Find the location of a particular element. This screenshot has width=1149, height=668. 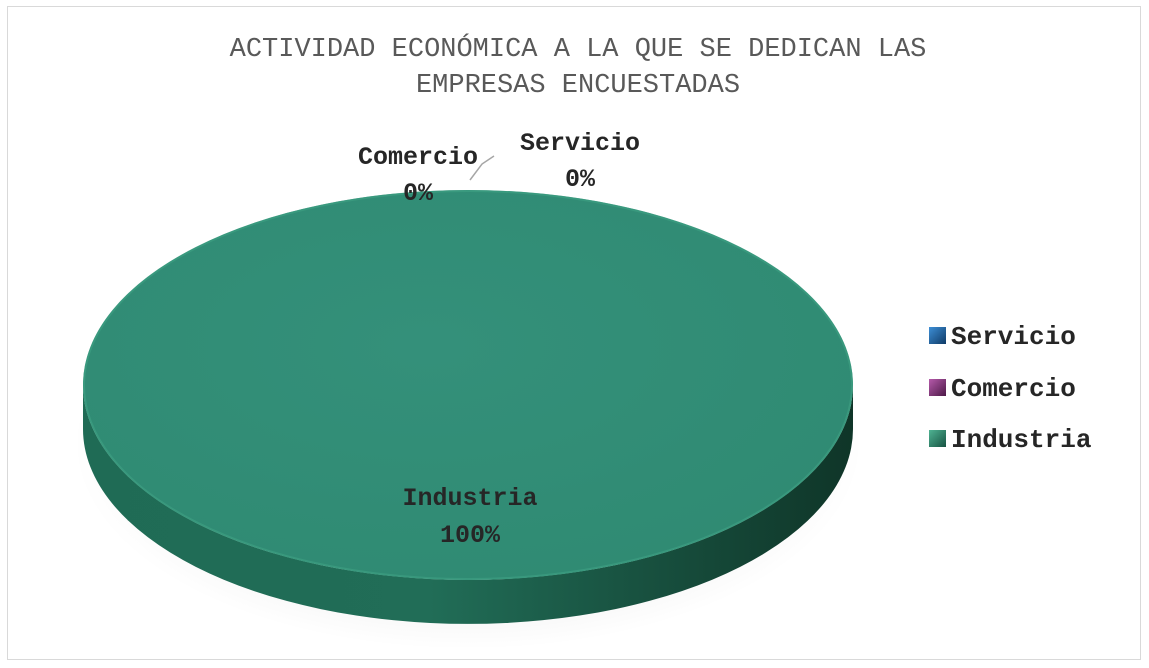

legend-swatch-comercio is located at coordinates (937, 387).